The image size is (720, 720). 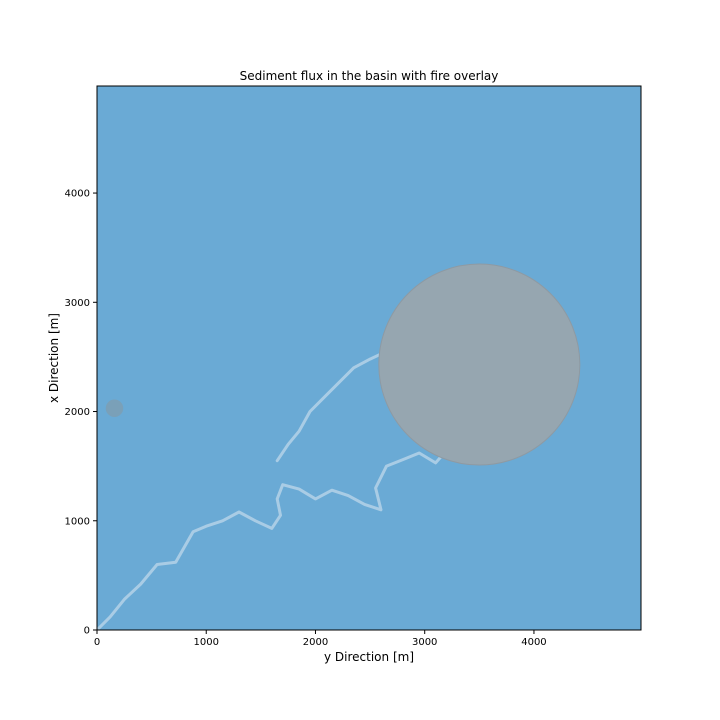 What do you see at coordinates (114, 408) in the screenshot?
I see `outlet-point` at bounding box center [114, 408].